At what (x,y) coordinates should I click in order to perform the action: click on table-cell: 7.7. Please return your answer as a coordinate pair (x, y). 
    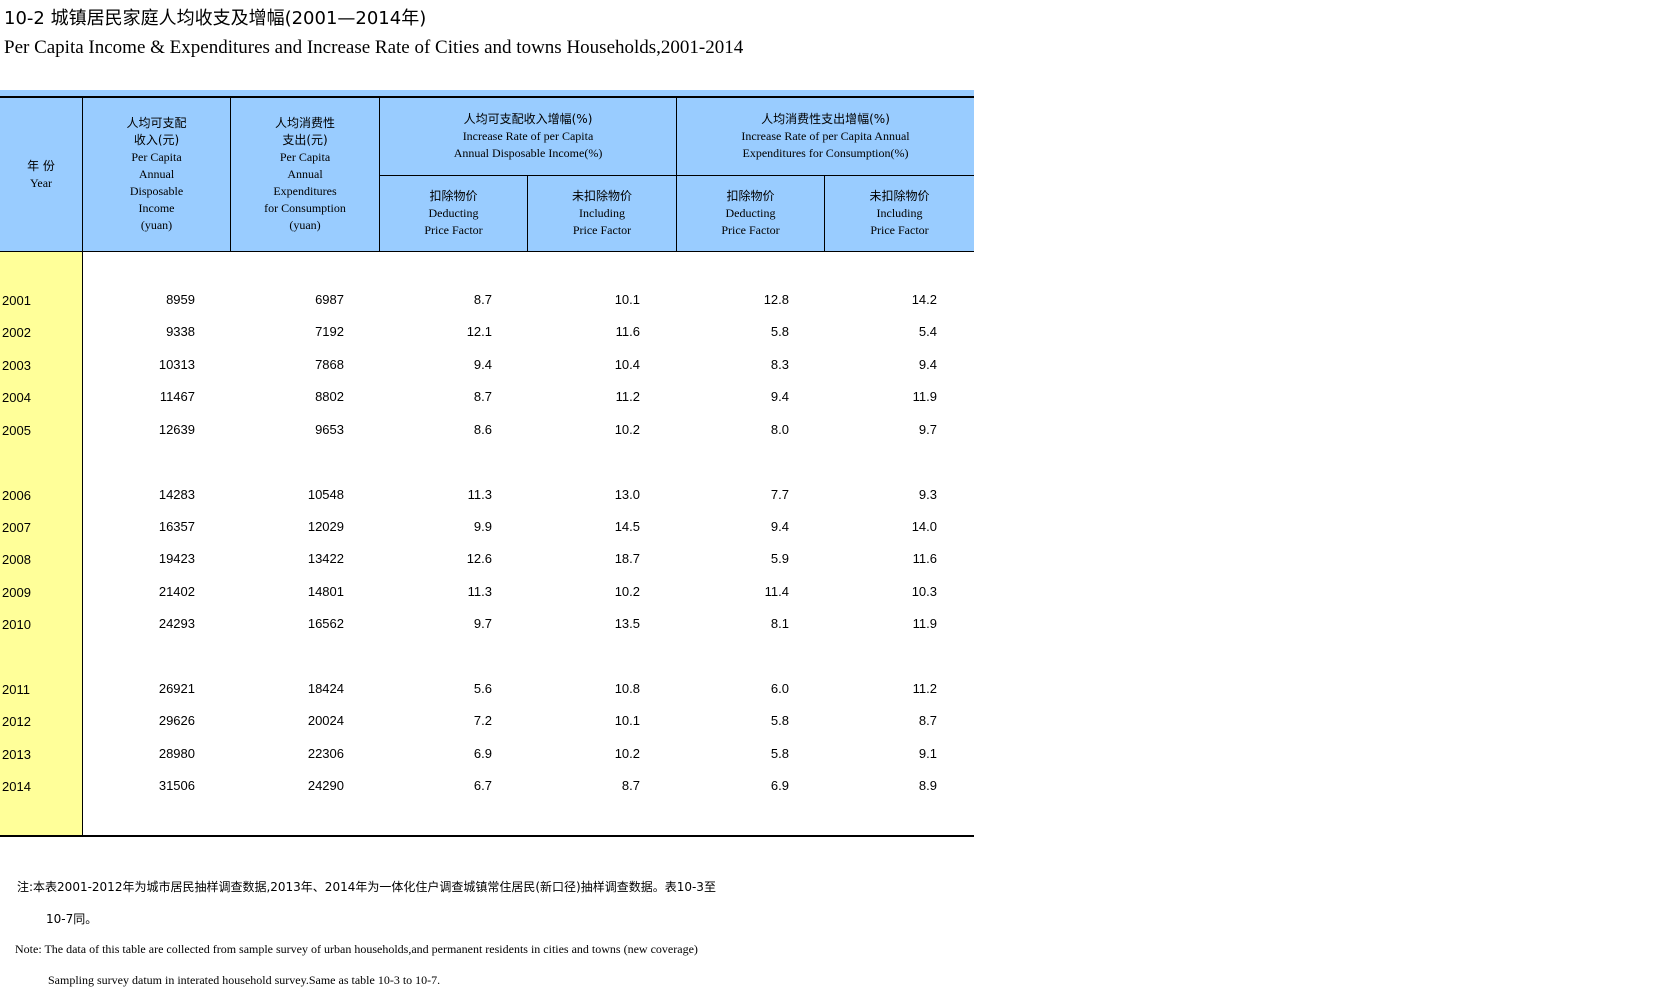
    Looking at the image, I should click on (779, 494).